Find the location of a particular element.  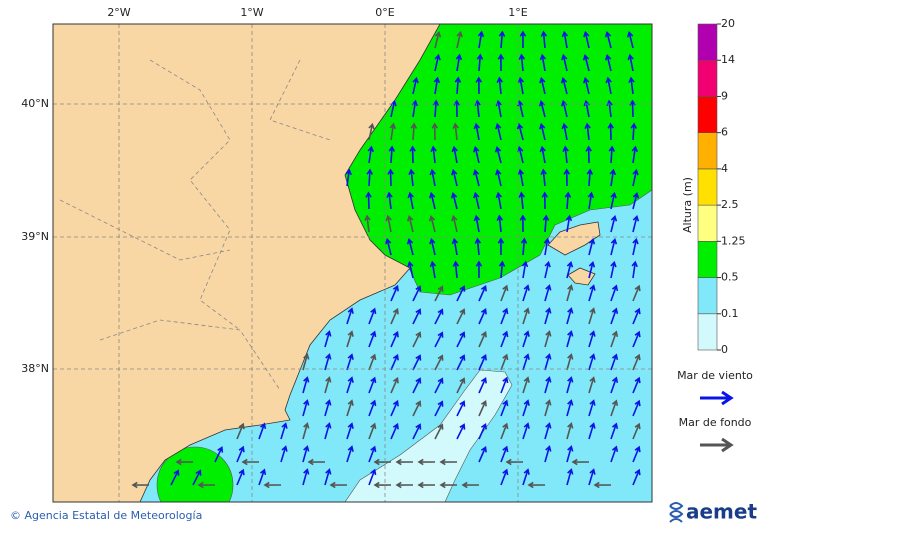

island is located at coordinates (574, 238).